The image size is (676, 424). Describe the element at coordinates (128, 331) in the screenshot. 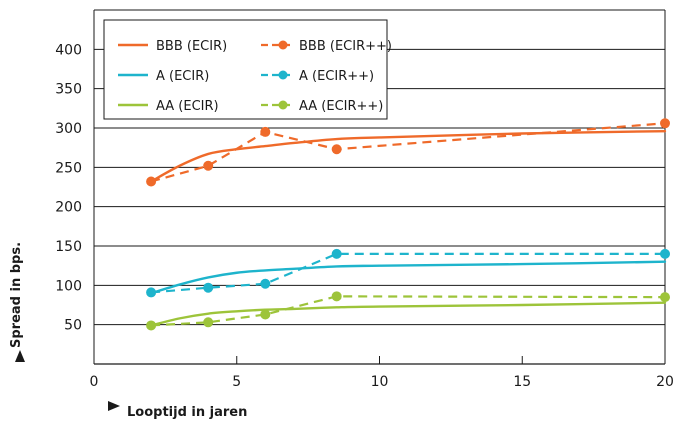

I see `axis-labels: Looptijd in jaren Spread in bps.` at that location.